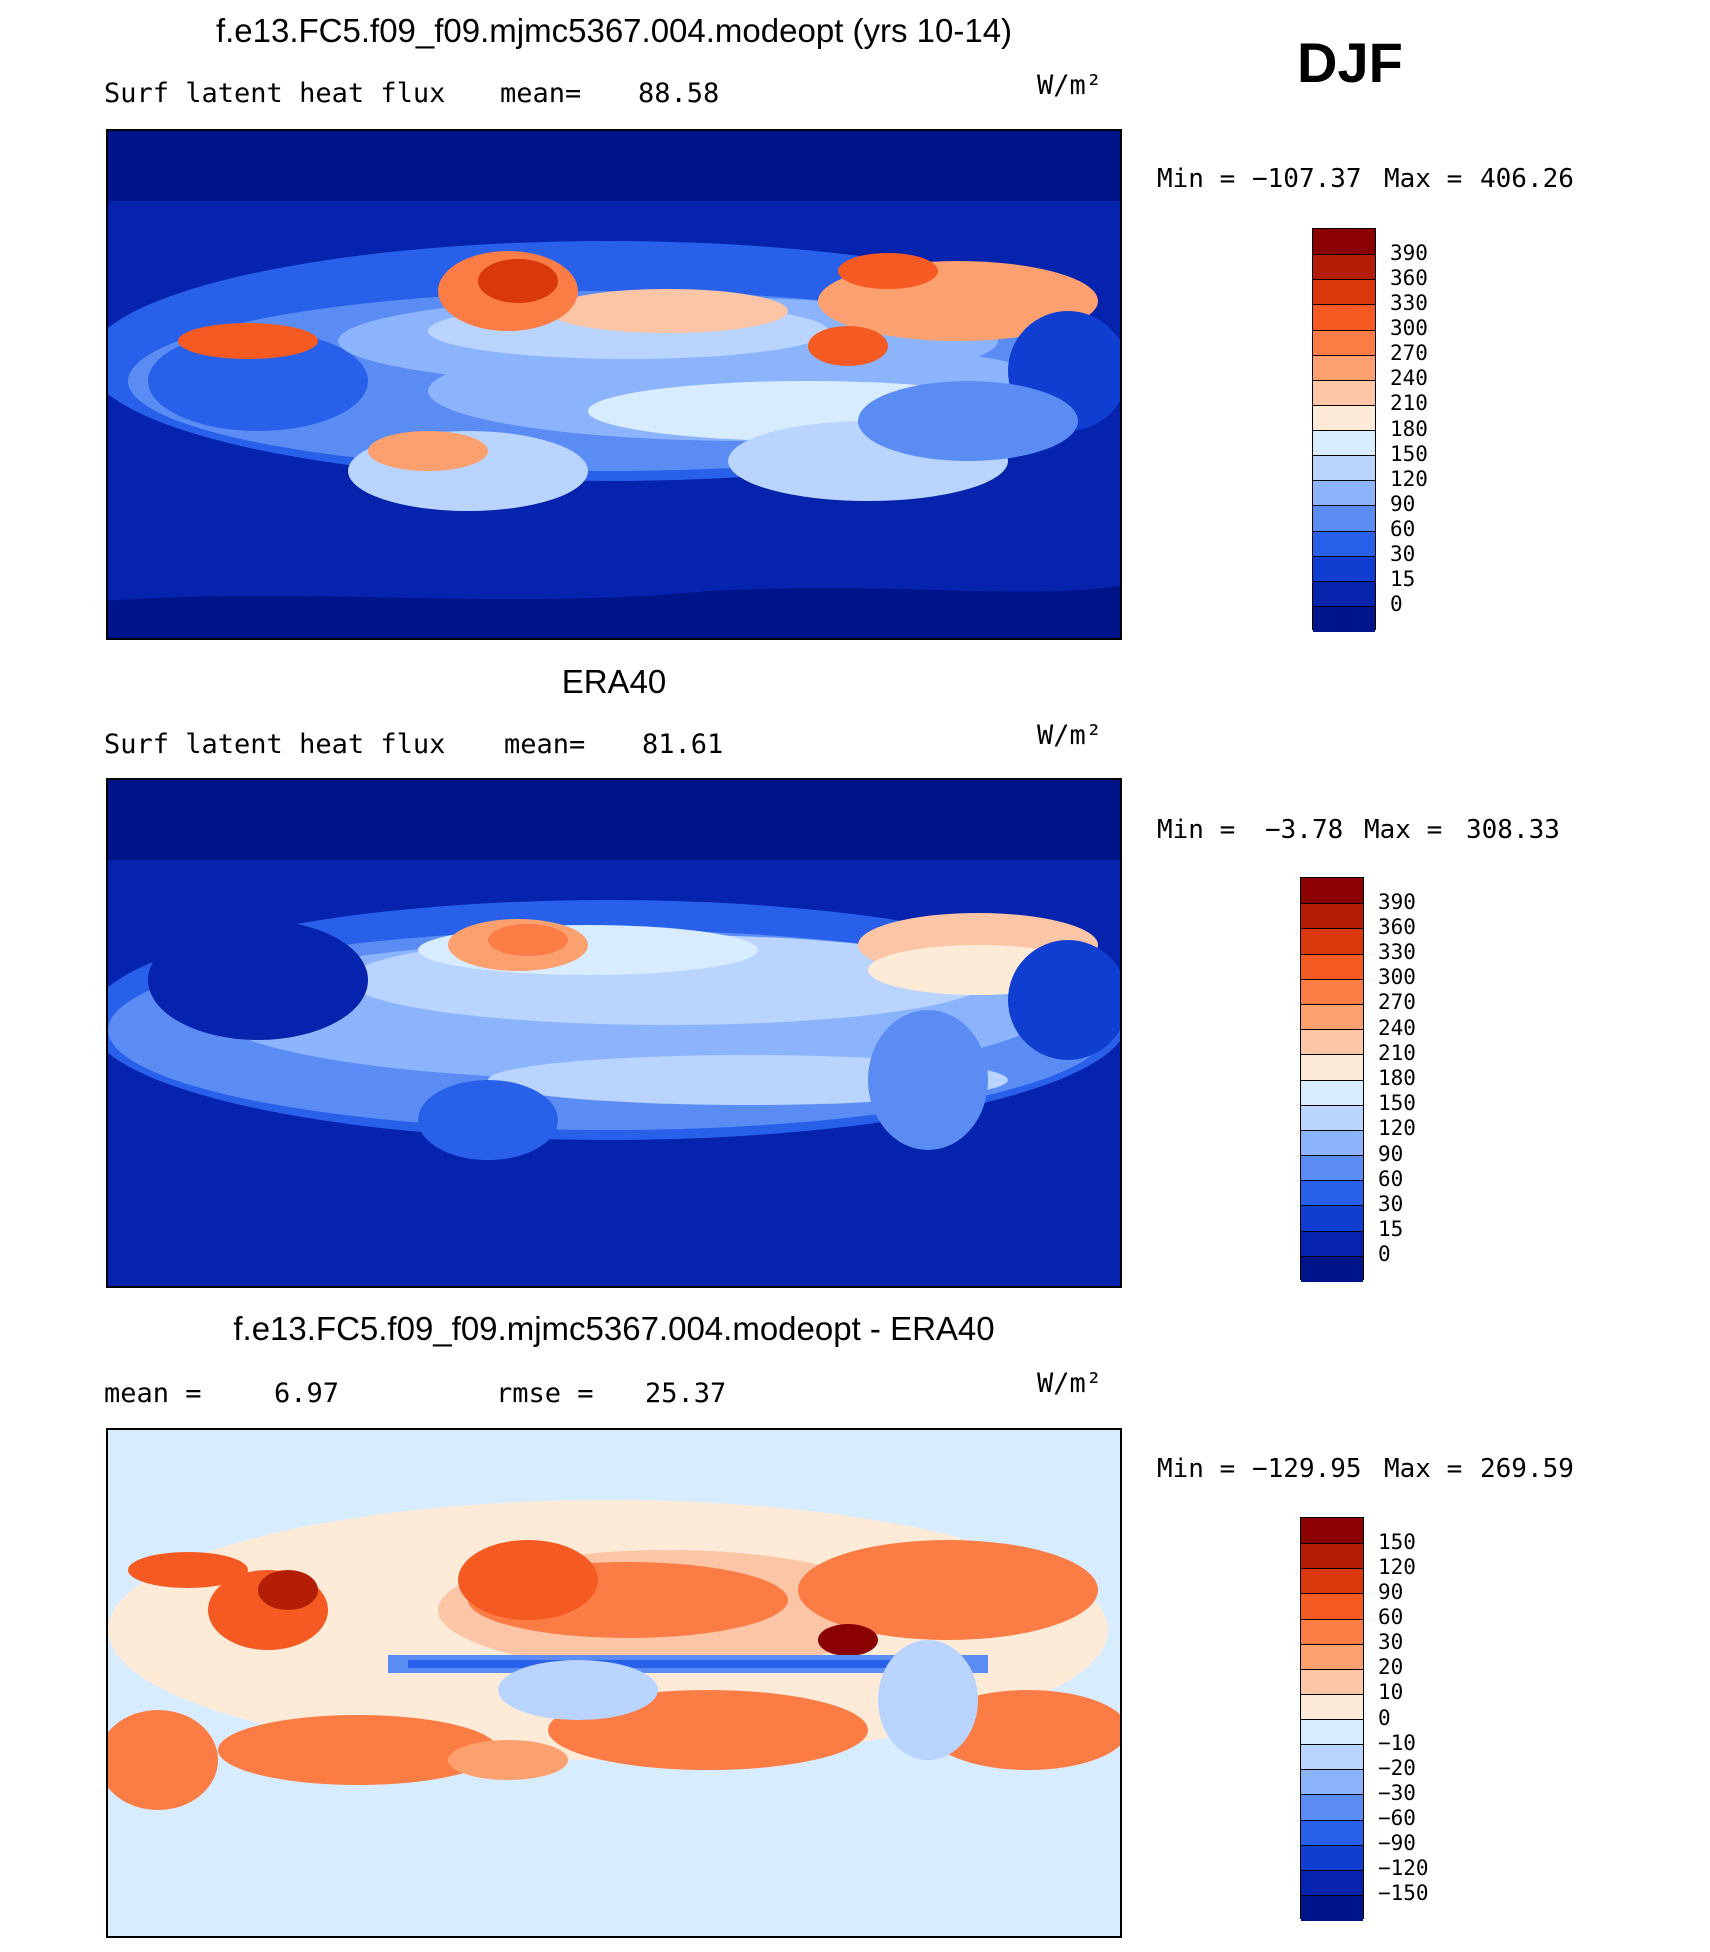  I want to click on panel2-variable-label: Surf latent heat flux, so click(275, 744).